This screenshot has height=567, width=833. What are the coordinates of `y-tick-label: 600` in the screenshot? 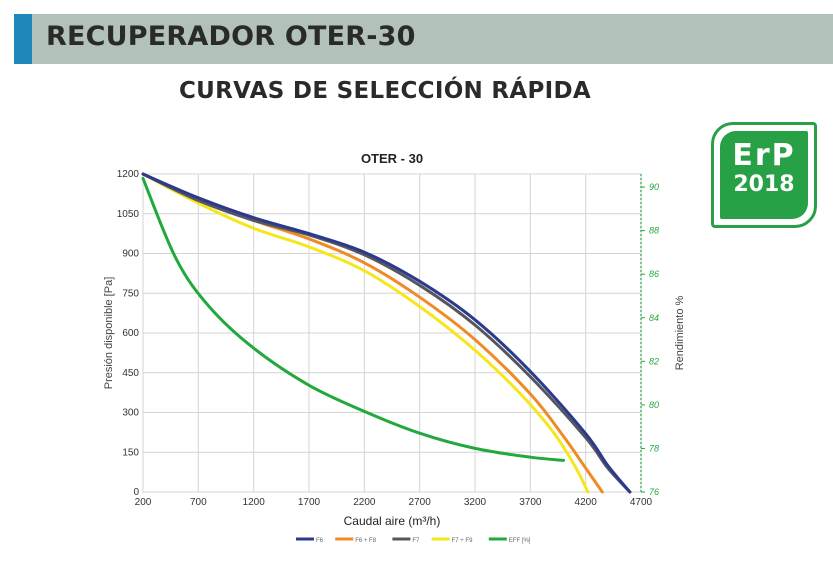 It's located at (130, 333).